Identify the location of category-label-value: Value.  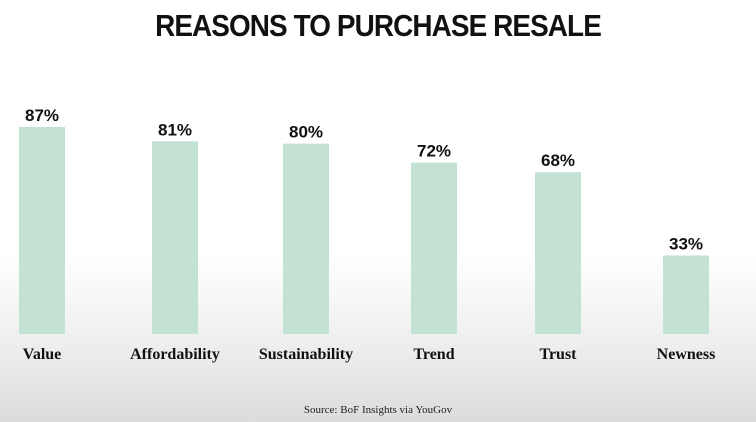
(42, 354).